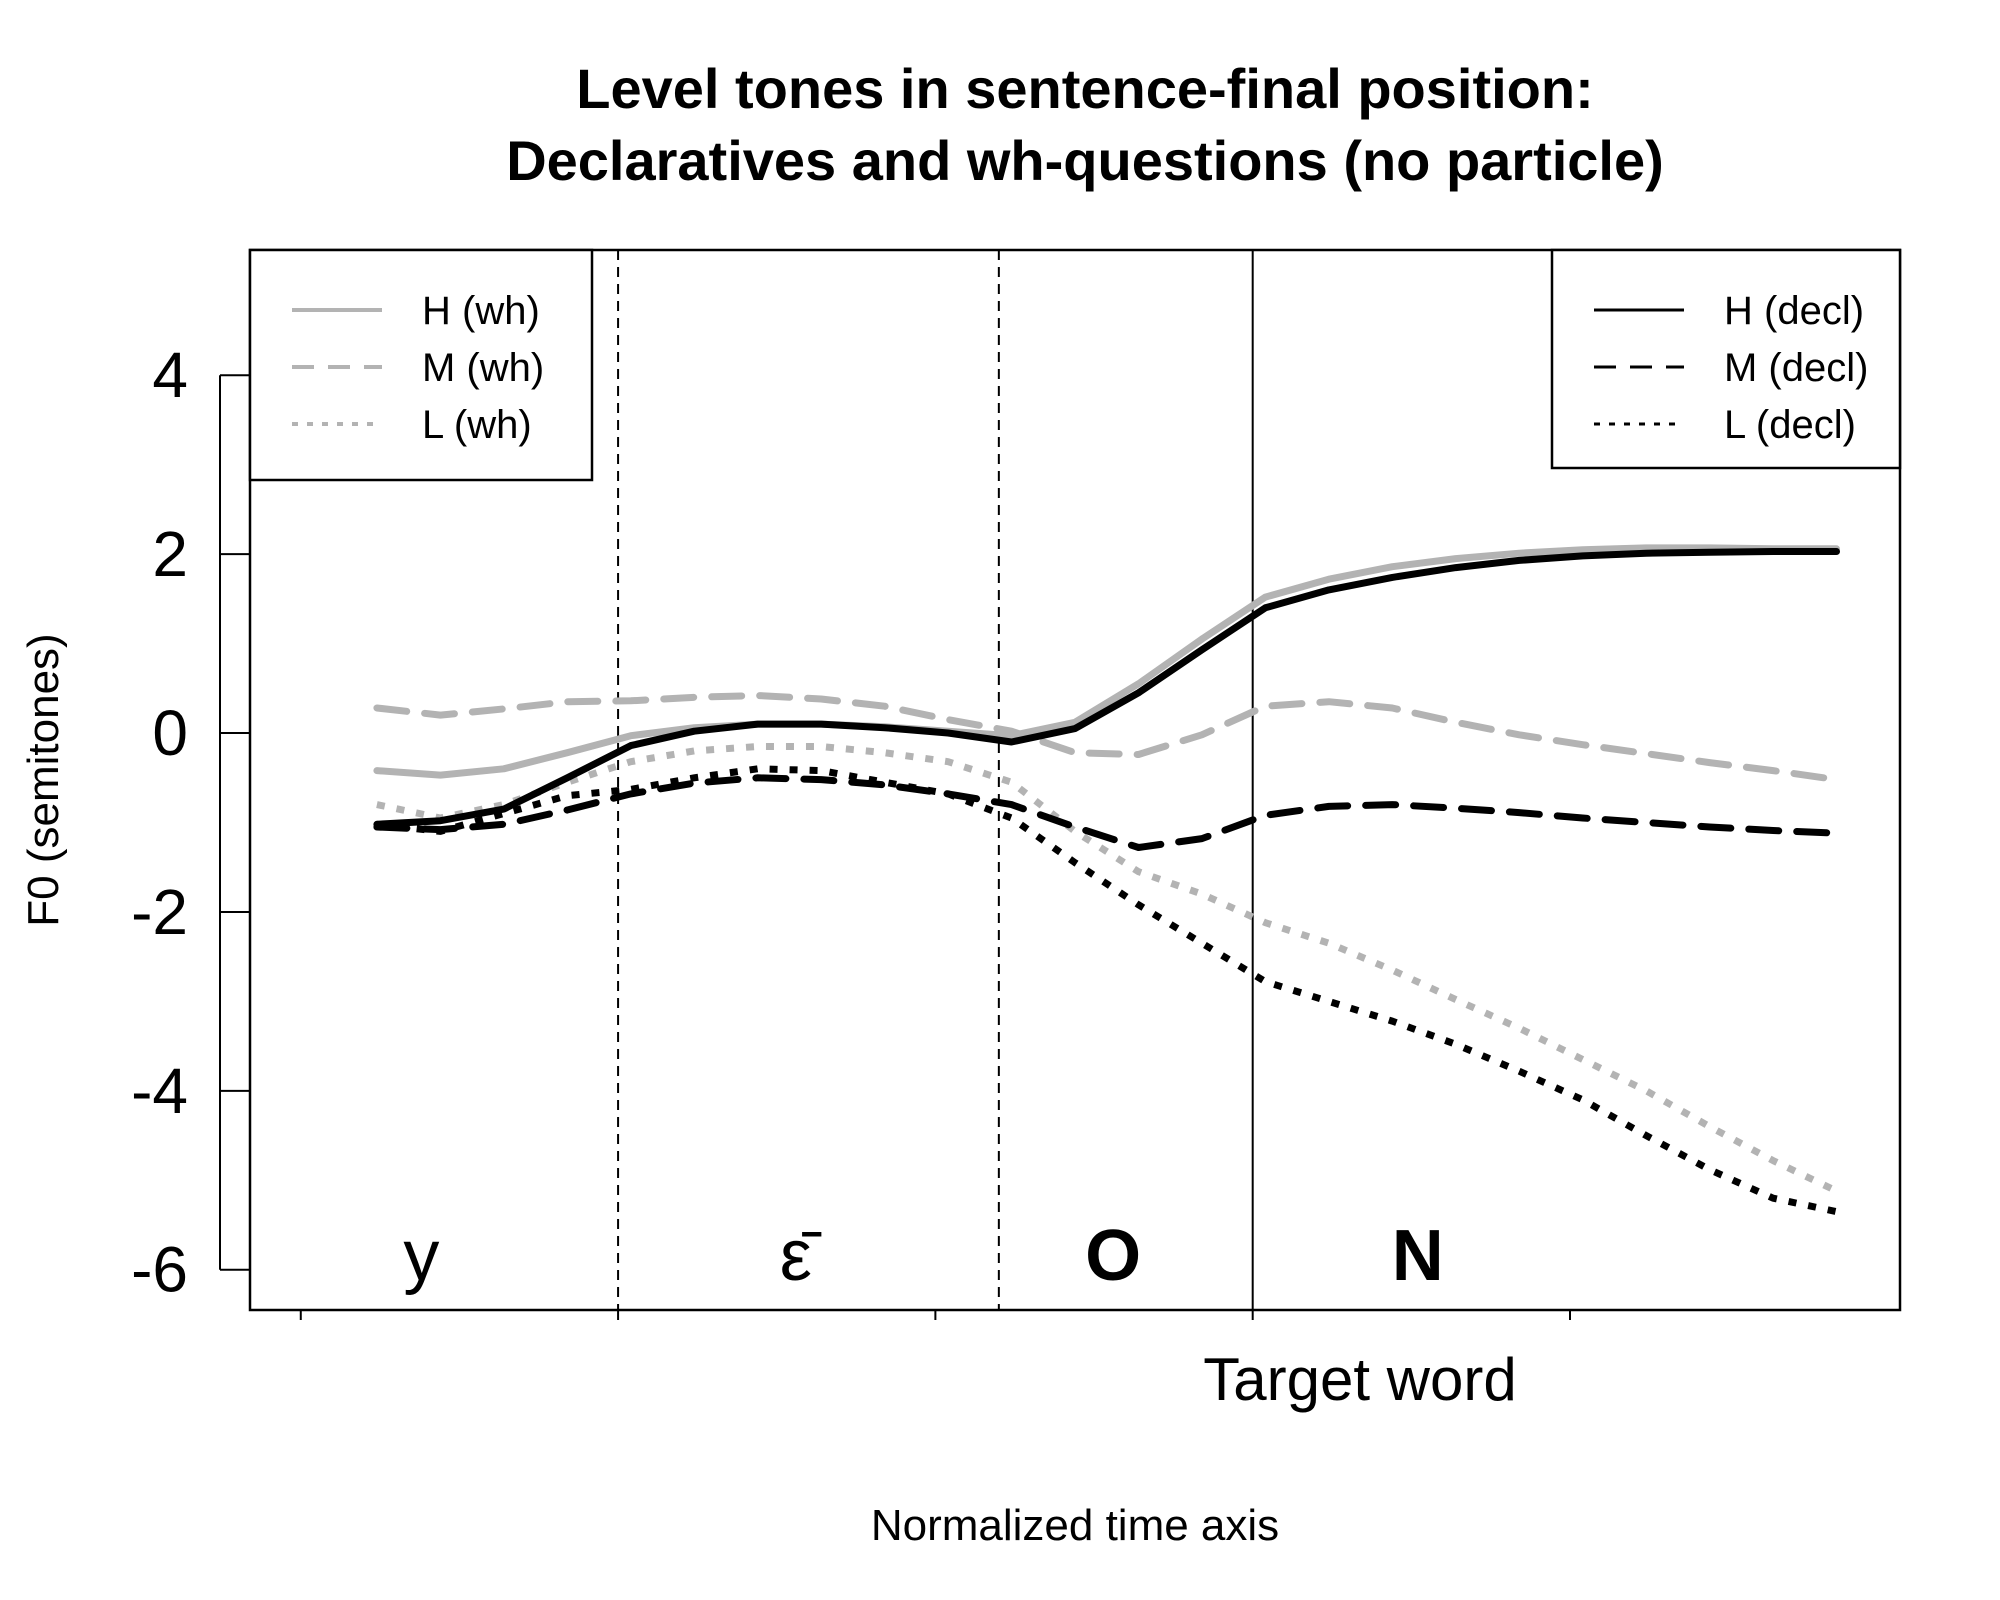 The width and height of the screenshot is (2000, 1600). I want to click on segment-label-3: O, so click(1113, 1256).